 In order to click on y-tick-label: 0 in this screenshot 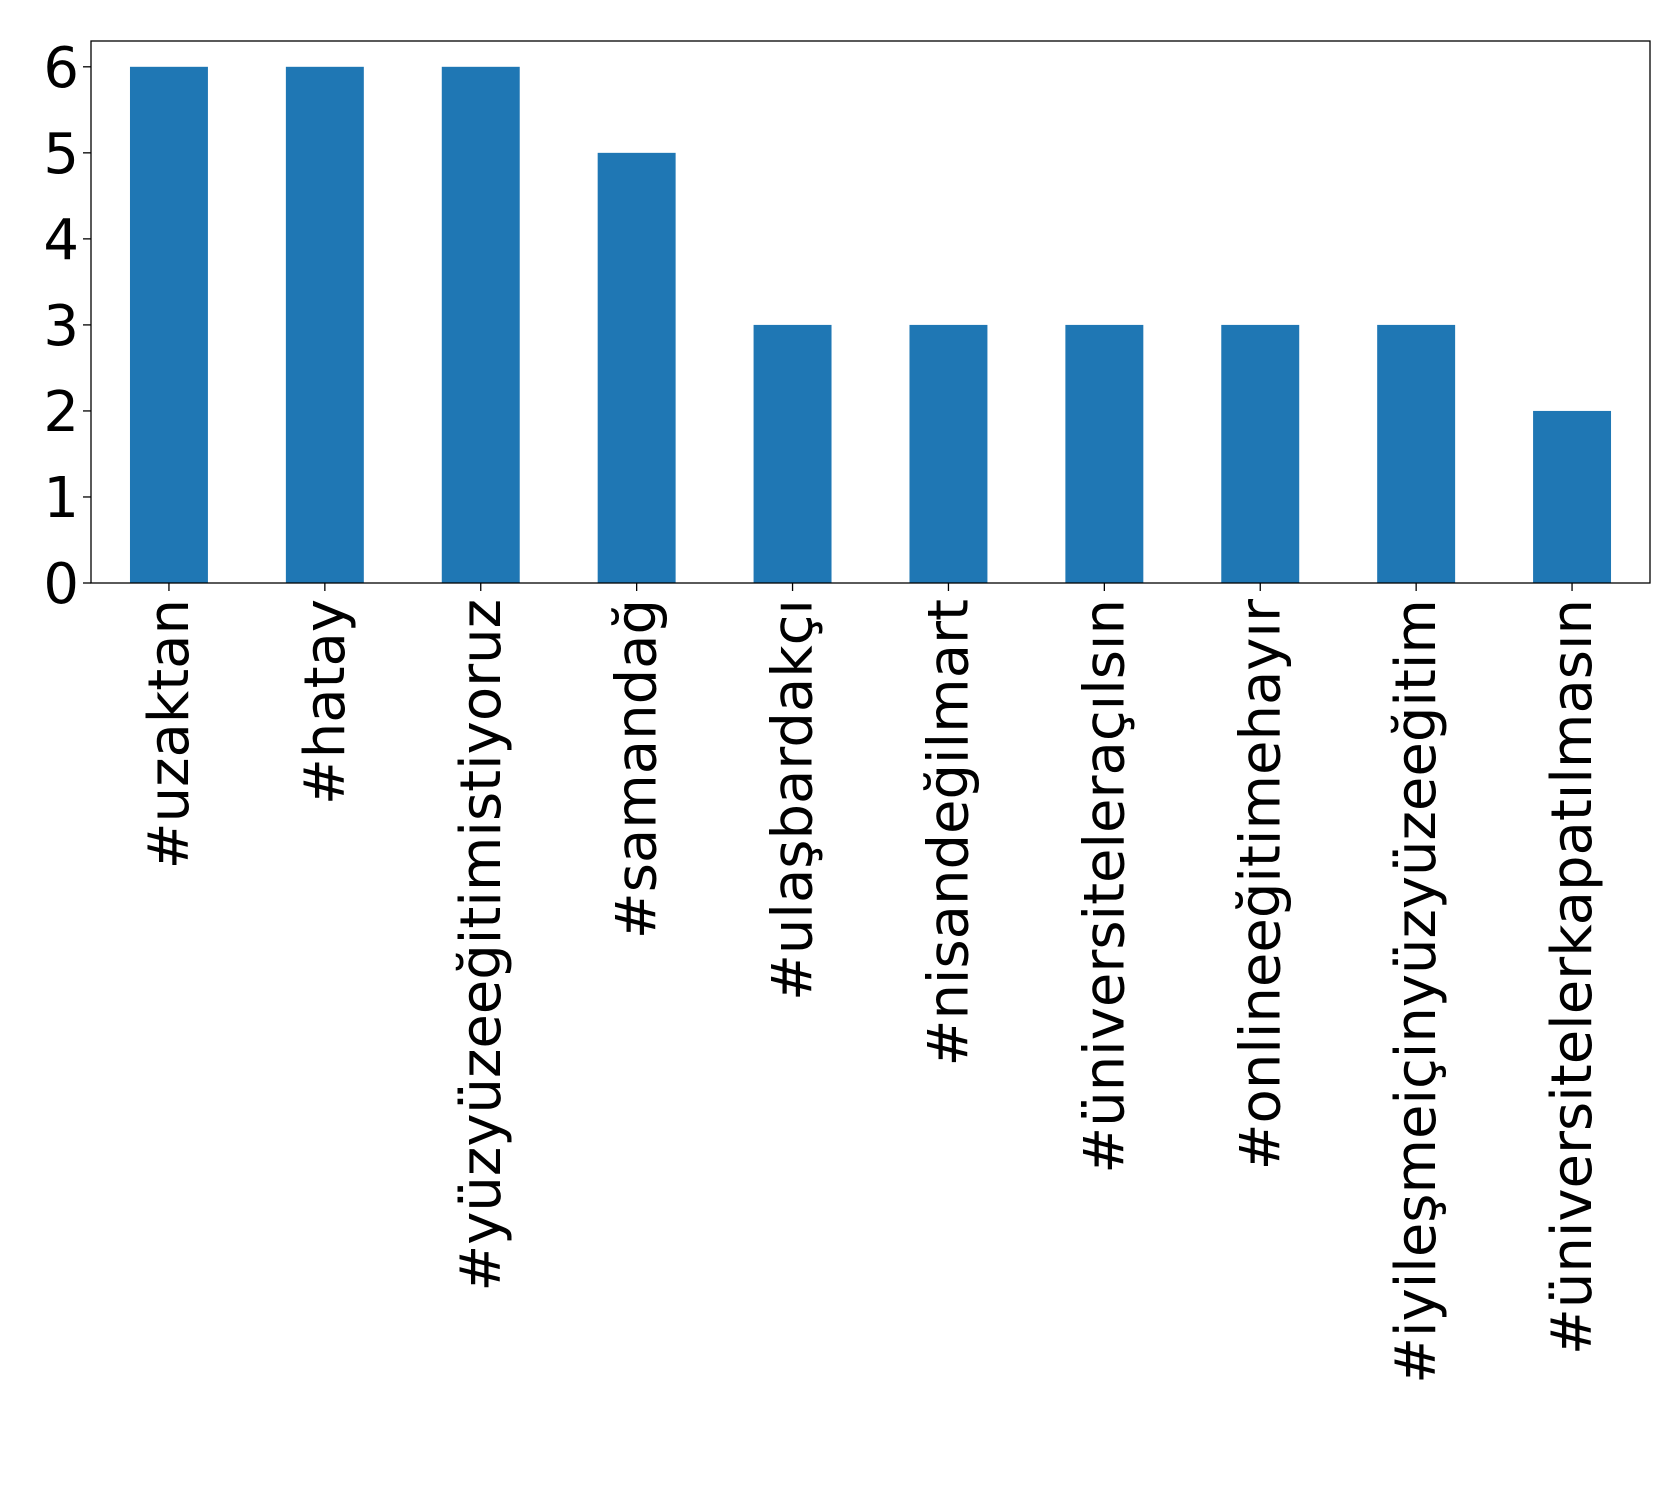, I will do `click(61, 584)`.